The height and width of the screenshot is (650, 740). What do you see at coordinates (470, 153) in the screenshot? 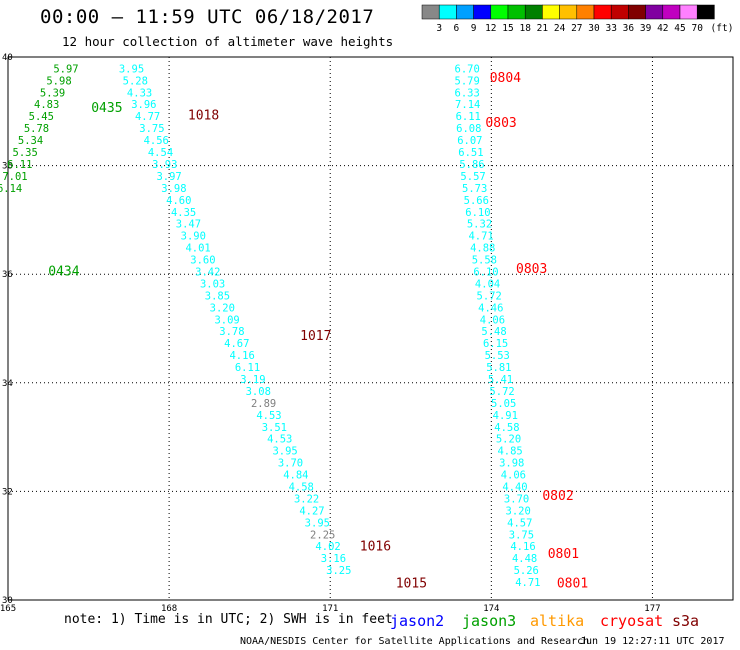
I see `swh-value: 6.51` at bounding box center [470, 153].